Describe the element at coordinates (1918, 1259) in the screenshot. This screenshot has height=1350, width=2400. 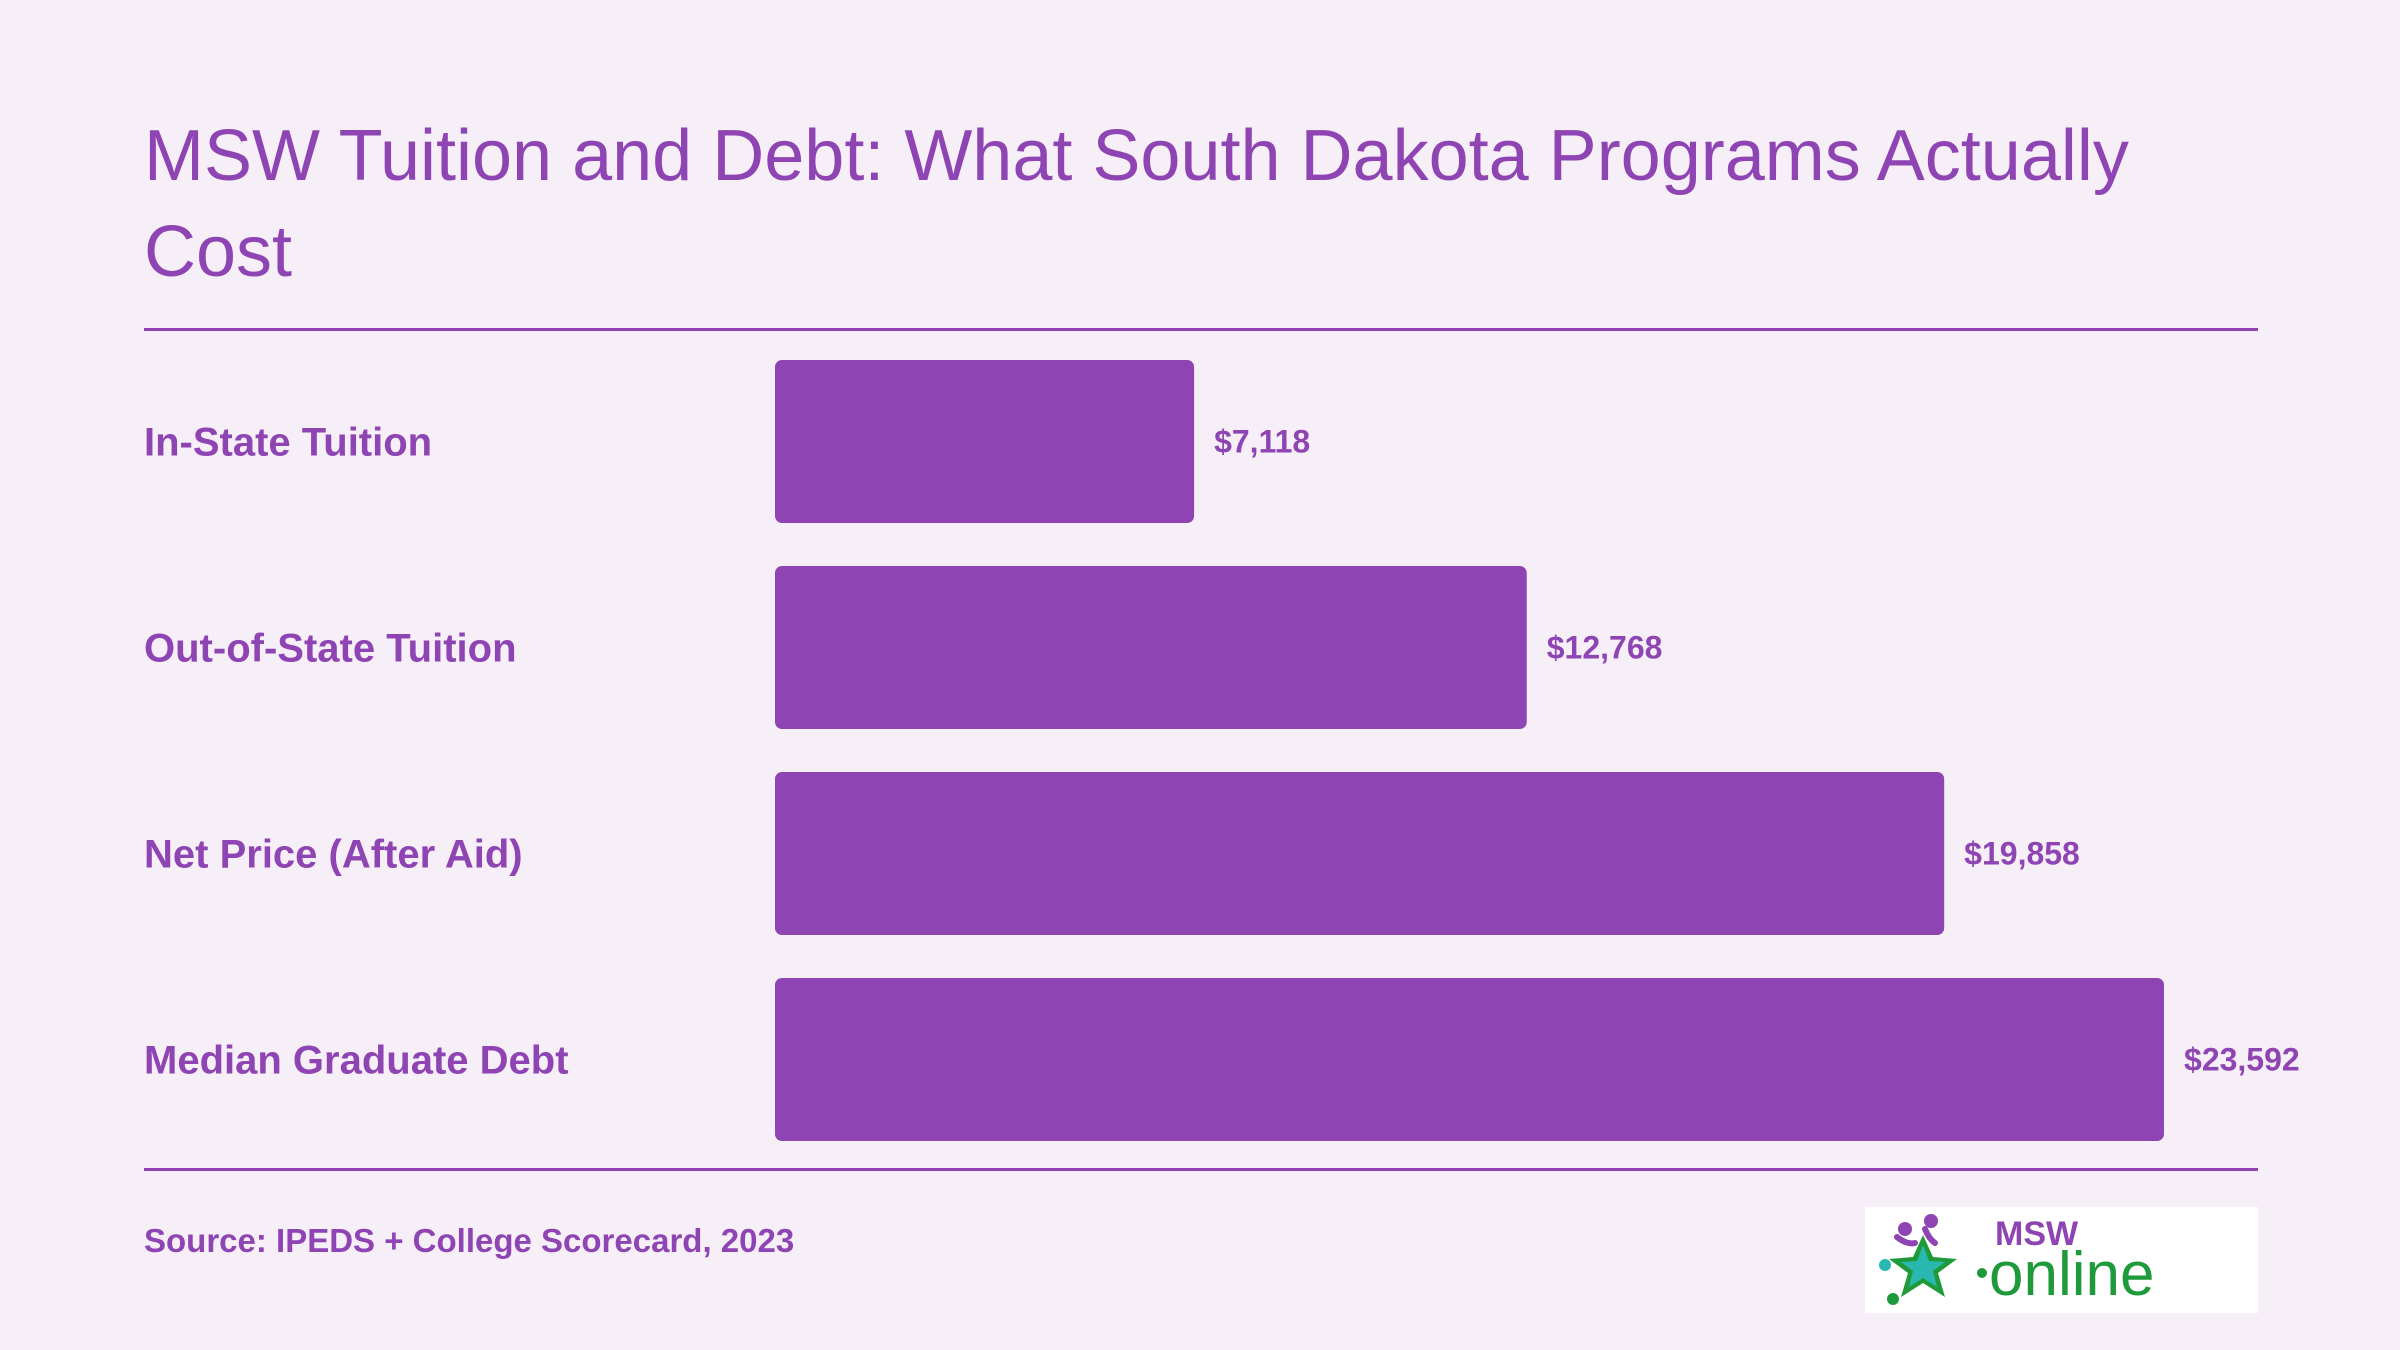
I see `star-icon` at that location.